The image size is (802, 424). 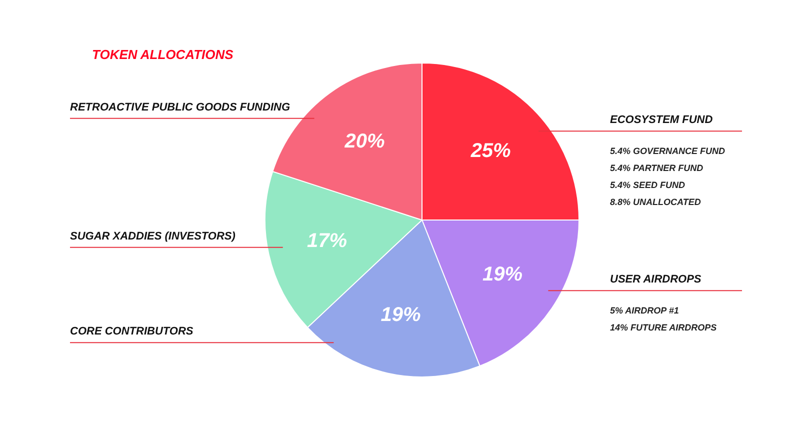 I want to click on text: 8.8% UNALLOCATED, so click(x=655, y=202).